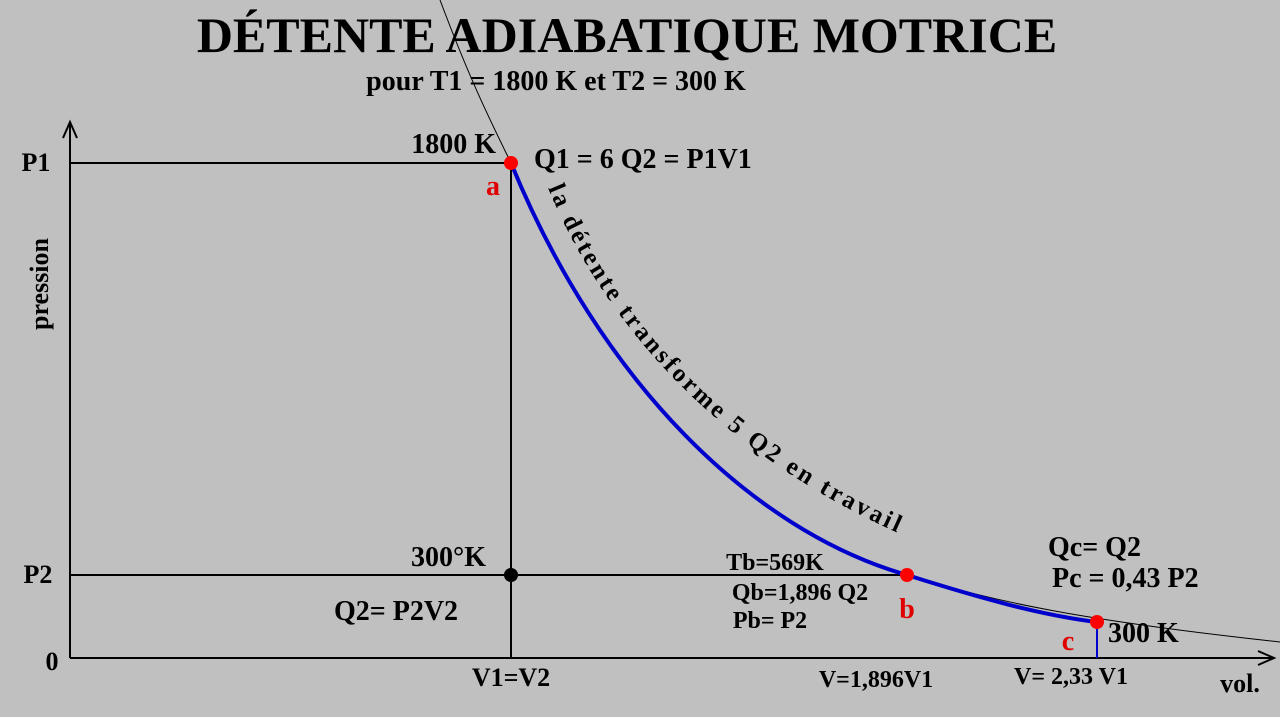  Describe the element at coordinates (511, 677) in the screenshot. I see `volume-2: V1=V2` at that location.